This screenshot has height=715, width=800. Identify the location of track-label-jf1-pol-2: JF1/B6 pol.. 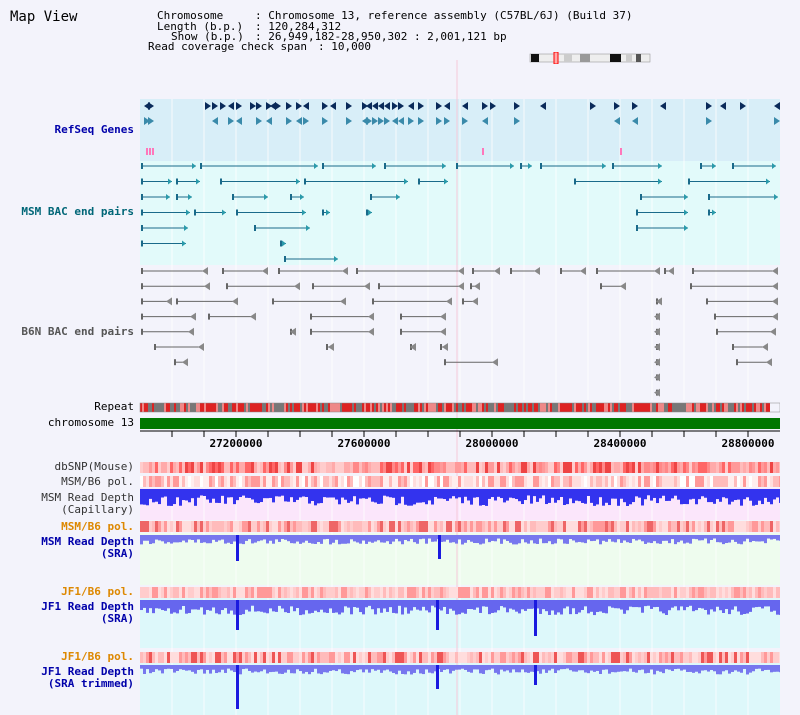
(97, 656).